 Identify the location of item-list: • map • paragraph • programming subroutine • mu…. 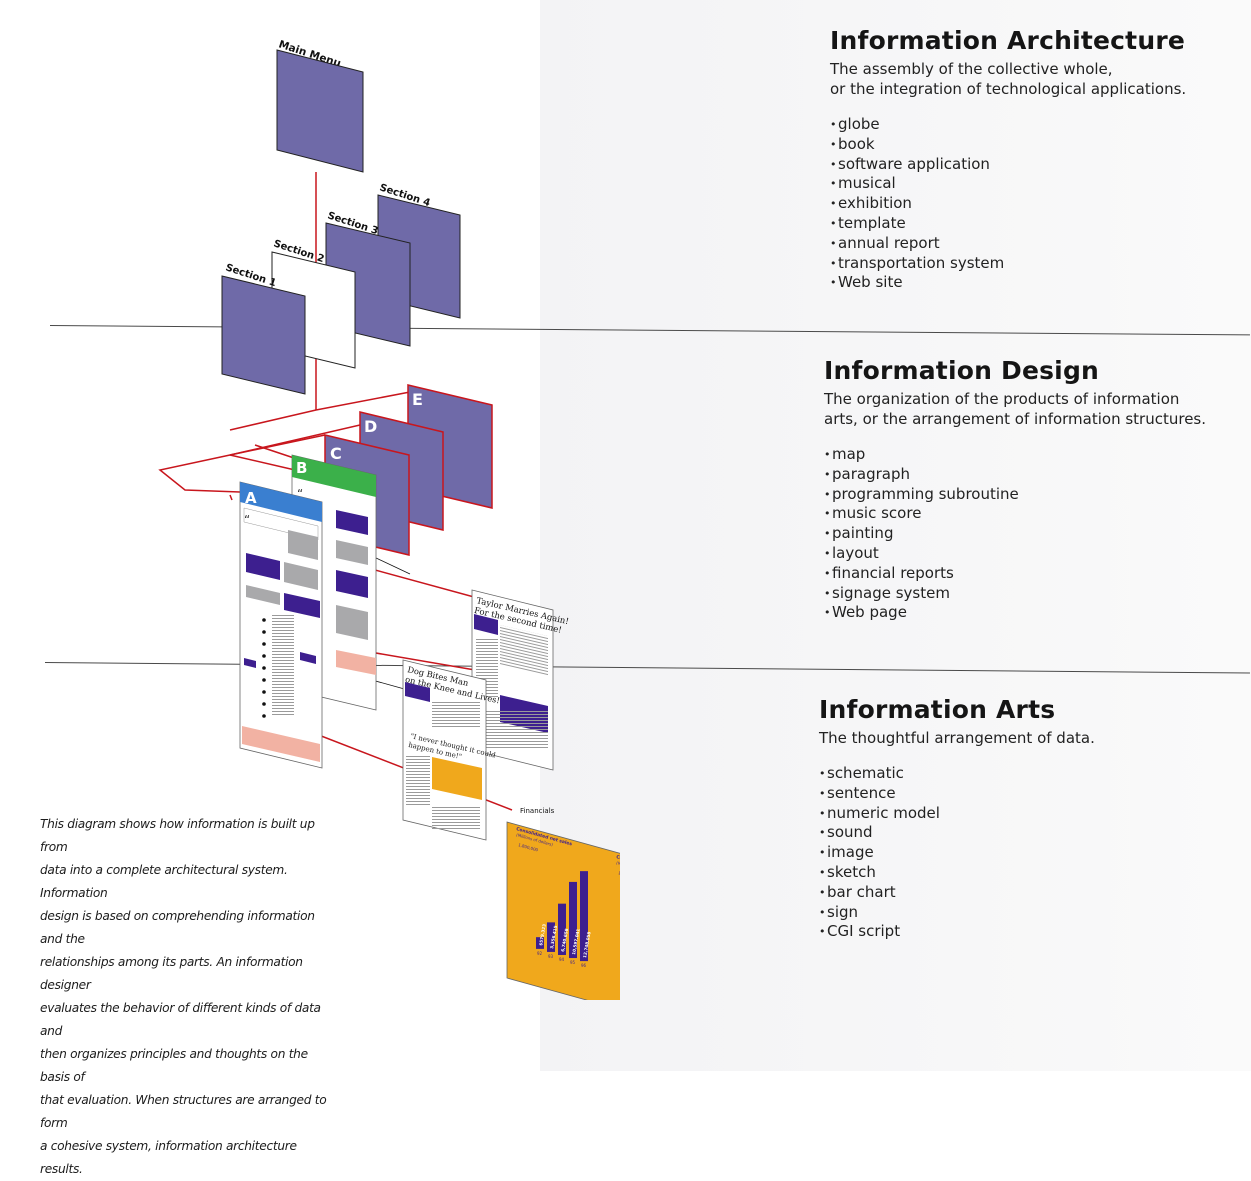
(1034, 534).